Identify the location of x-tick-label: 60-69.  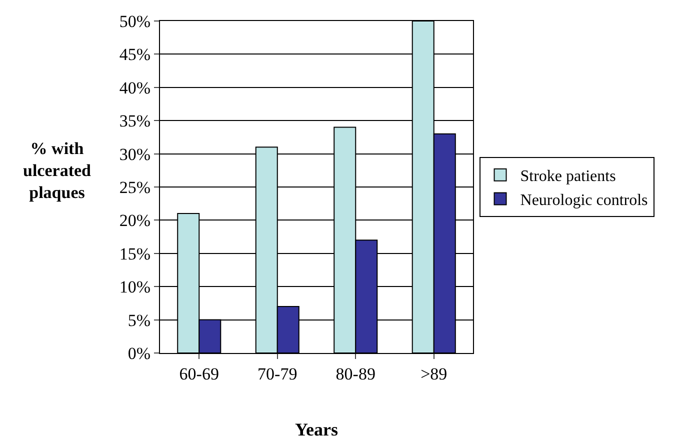
(199, 374).